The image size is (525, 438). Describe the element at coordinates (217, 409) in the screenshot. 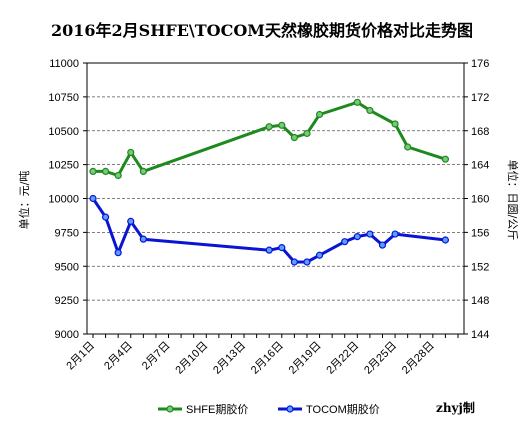

I see `legend-label: SHFE期胶价` at that location.